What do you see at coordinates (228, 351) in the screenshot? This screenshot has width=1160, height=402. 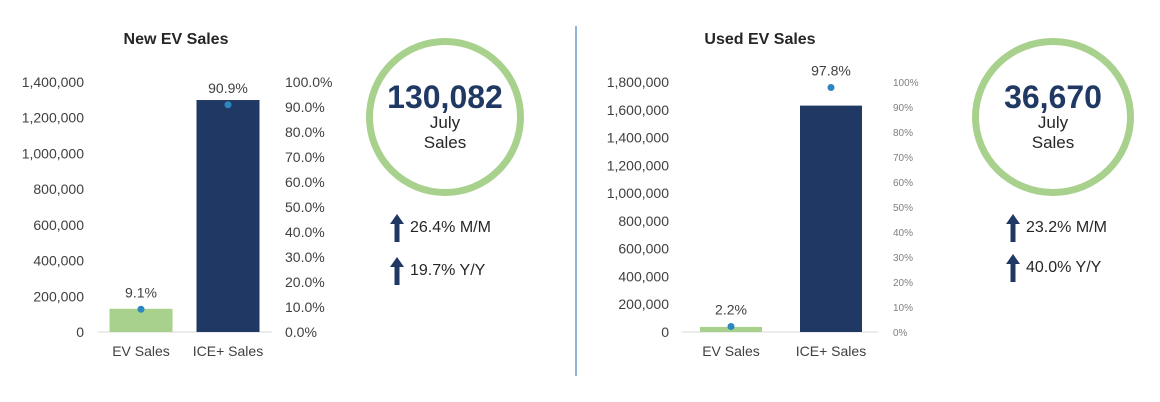 I see `new-ev-x-tick-label: ICE+ Sales` at bounding box center [228, 351].